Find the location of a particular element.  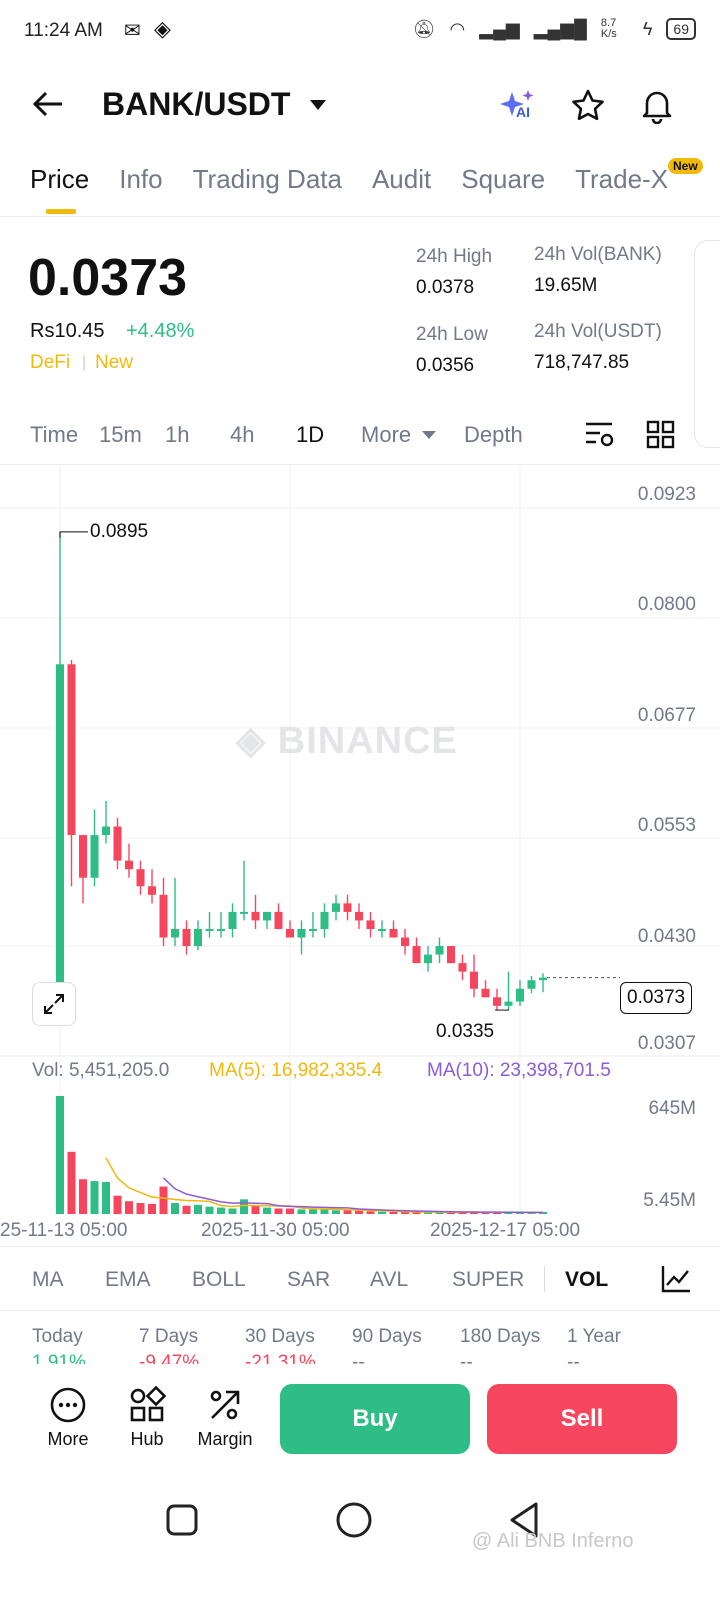

tab-info: Info is located at coordinates (141, 179).